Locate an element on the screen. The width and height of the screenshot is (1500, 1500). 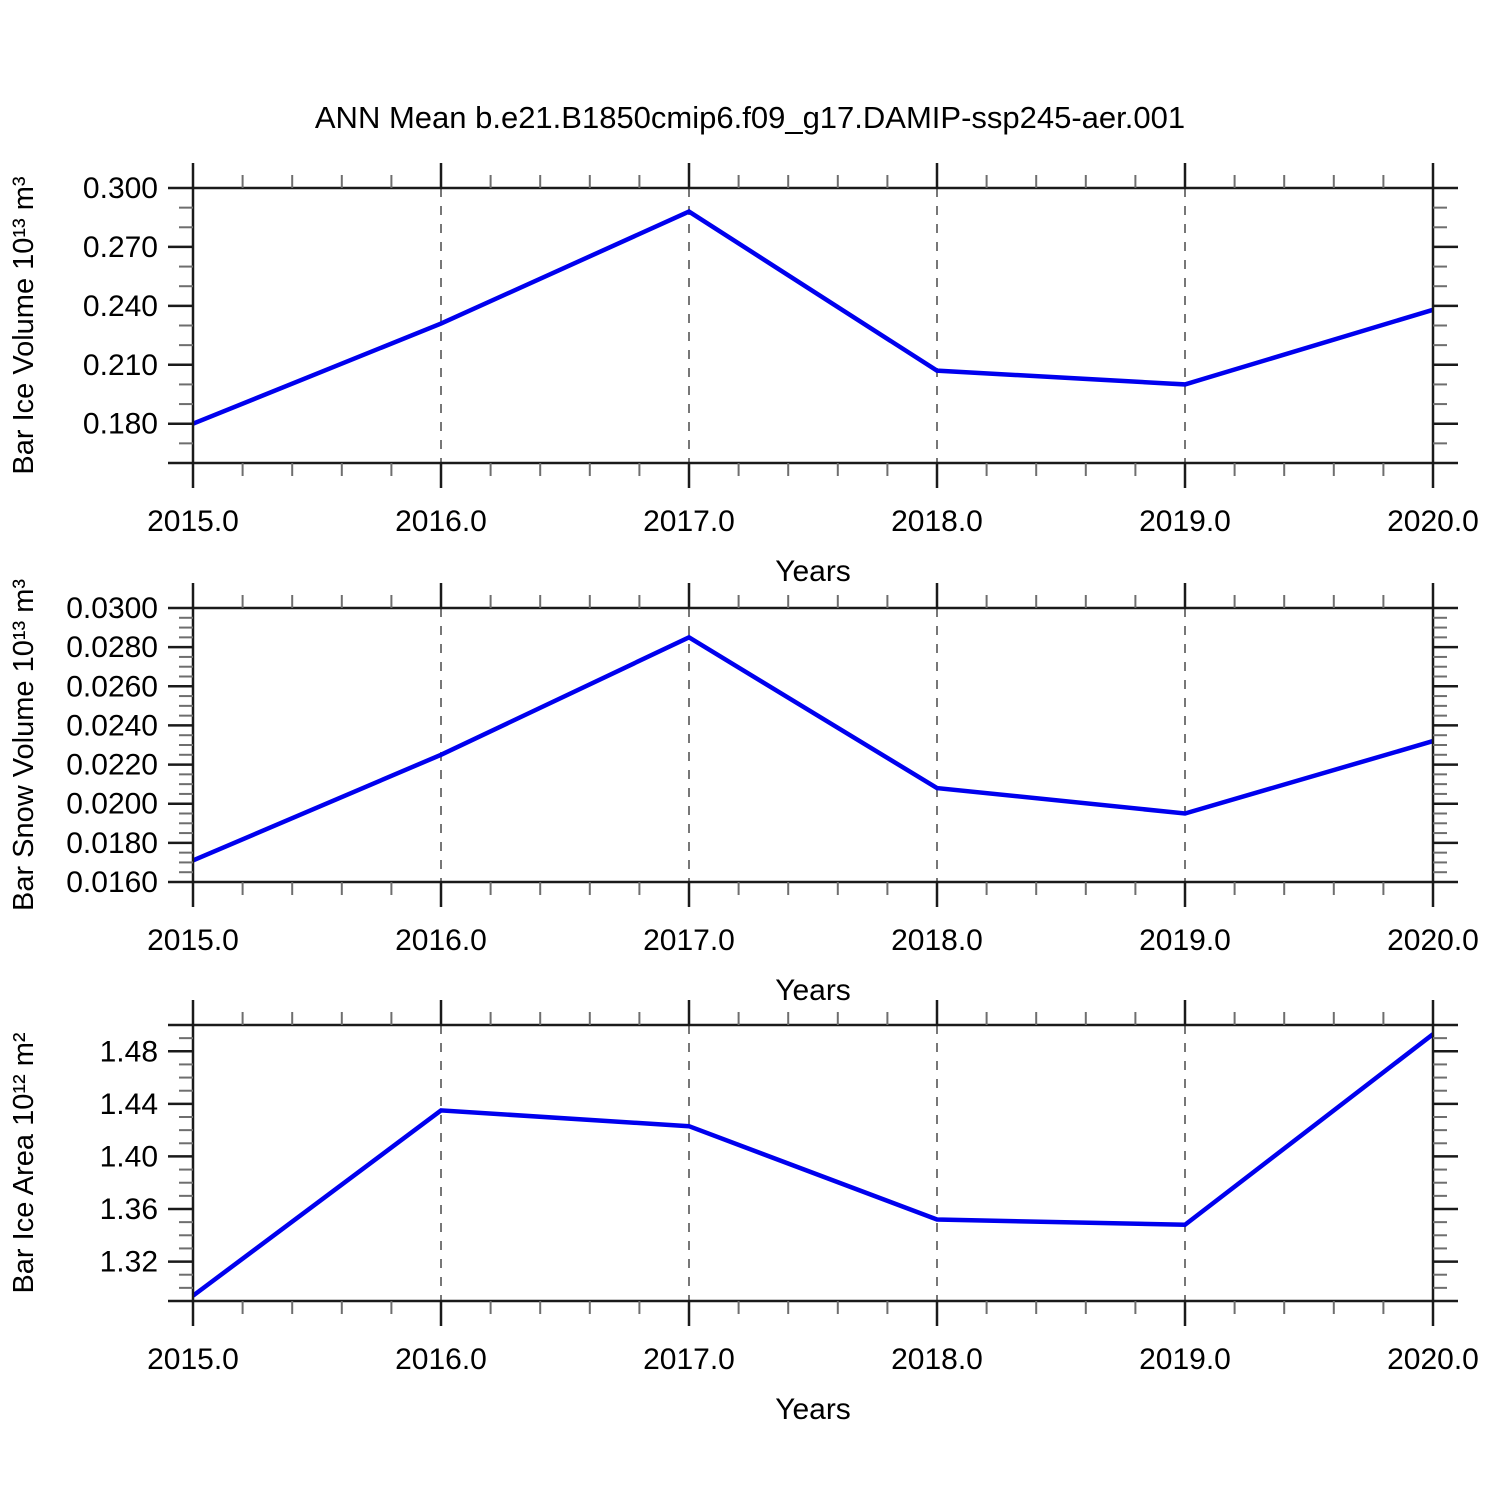
y-tick-label: 0.0220 is located at coordinates (112, 765).